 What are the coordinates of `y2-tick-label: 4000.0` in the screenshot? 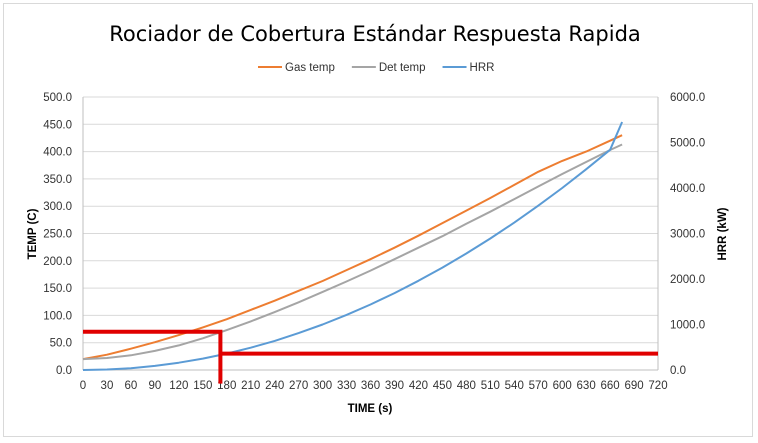 It's located at (687, 189).